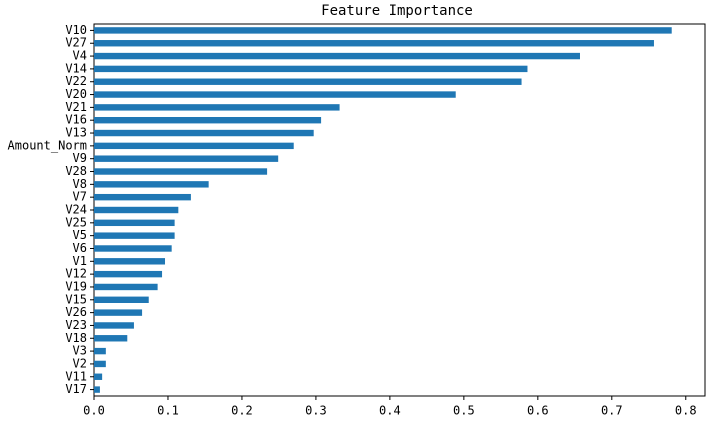 This screenshot has width=713, height=433. Describe the element at coordinates (76, 133) in the screenshot. I see `y-tick-label: V13` at that location.